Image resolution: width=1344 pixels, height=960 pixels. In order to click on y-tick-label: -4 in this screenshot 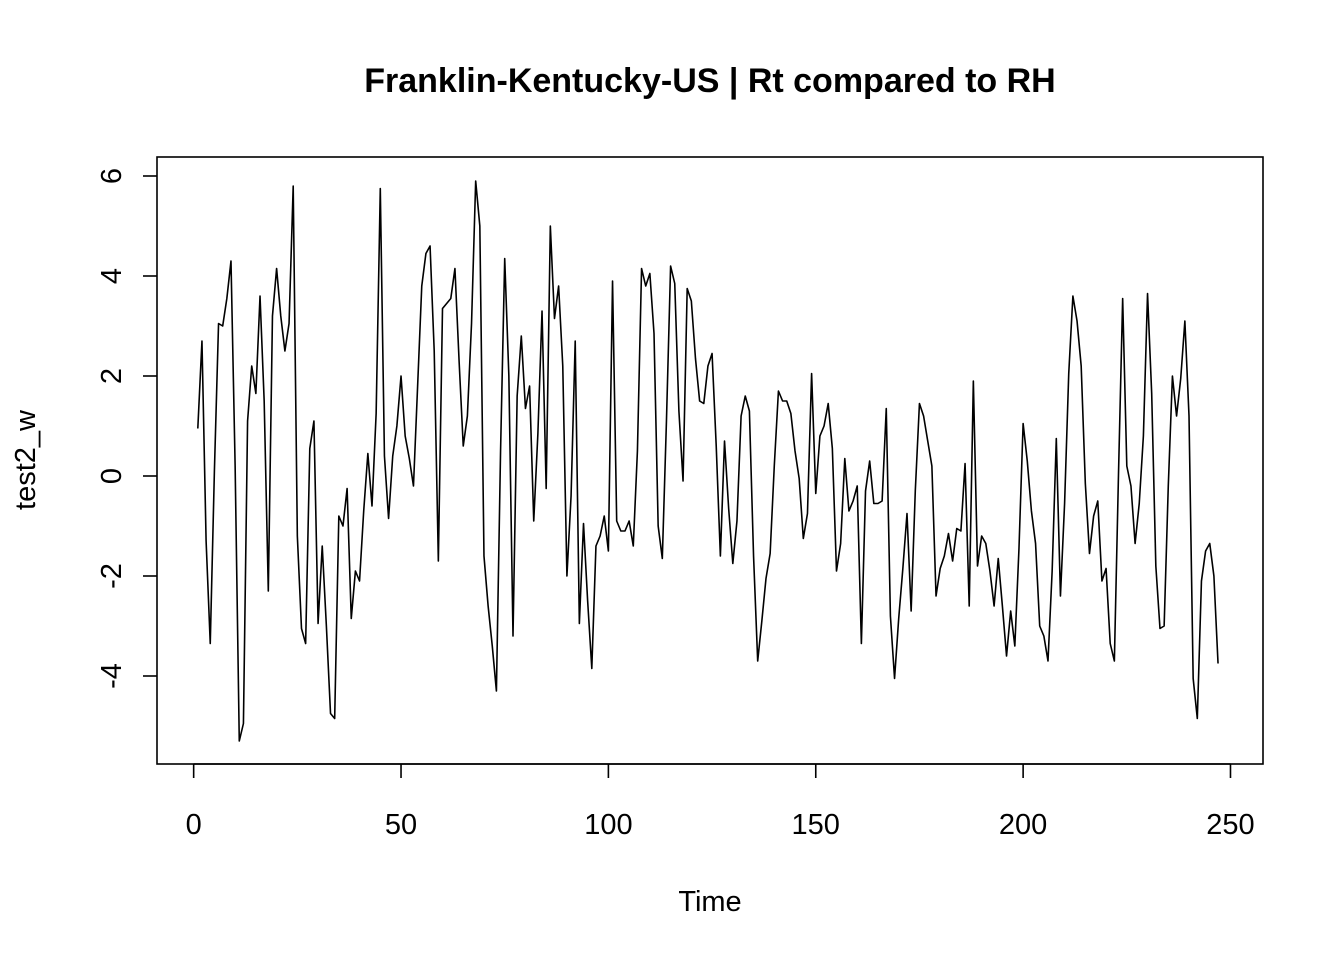, I will do `click(112, 676)`.